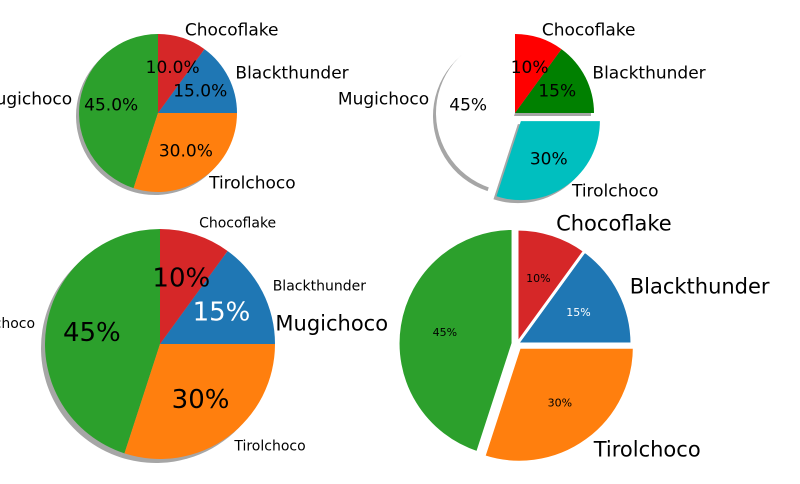 This screenshot has width=800, height=484. Describe the element at coordinates (111, 106) in the screenshot. I see `pct-label-mugichoco: 45.0%` at that location.